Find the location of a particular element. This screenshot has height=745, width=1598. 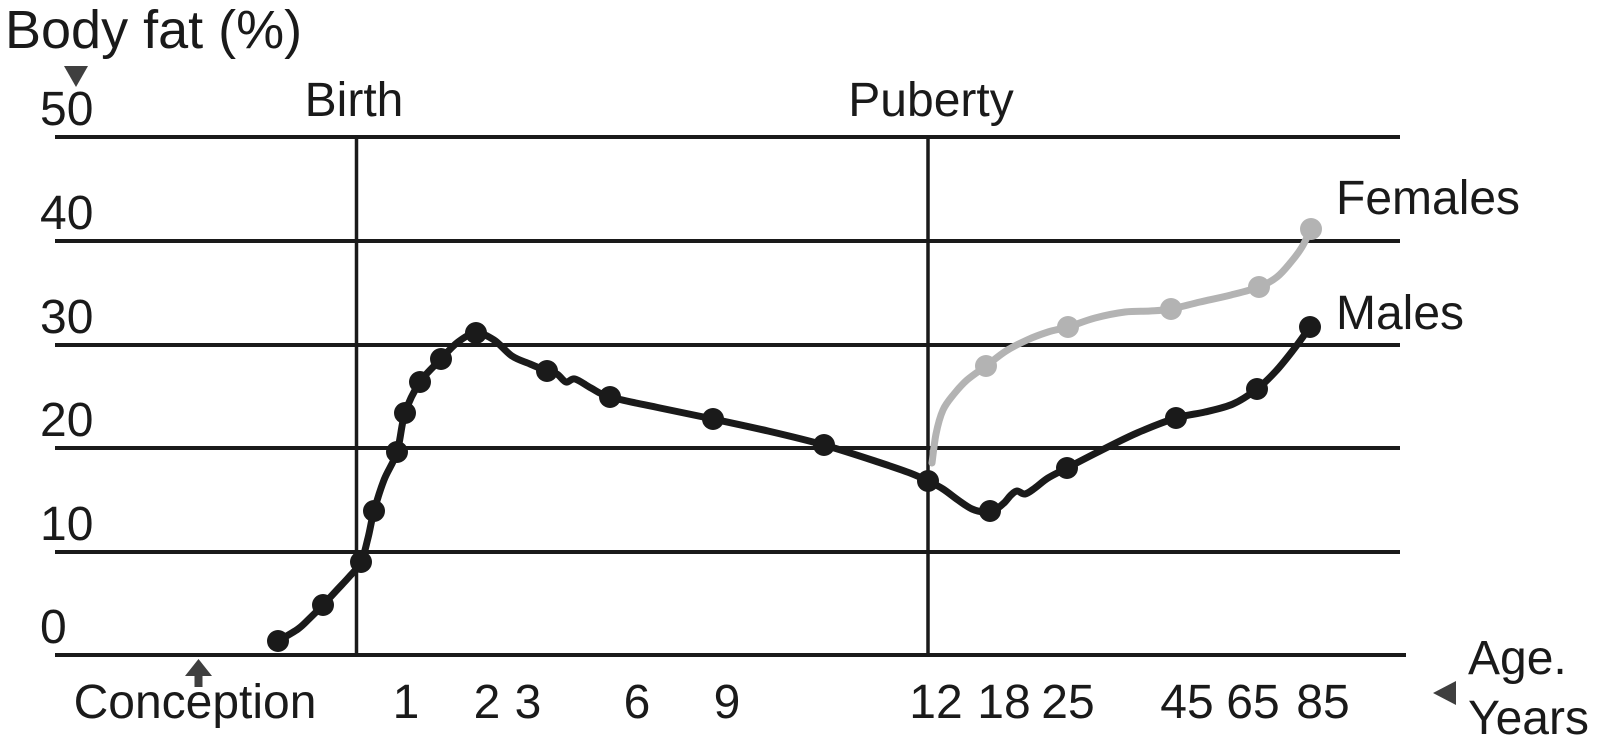

left-arrow-icon is located at coordinates (1444, 693).